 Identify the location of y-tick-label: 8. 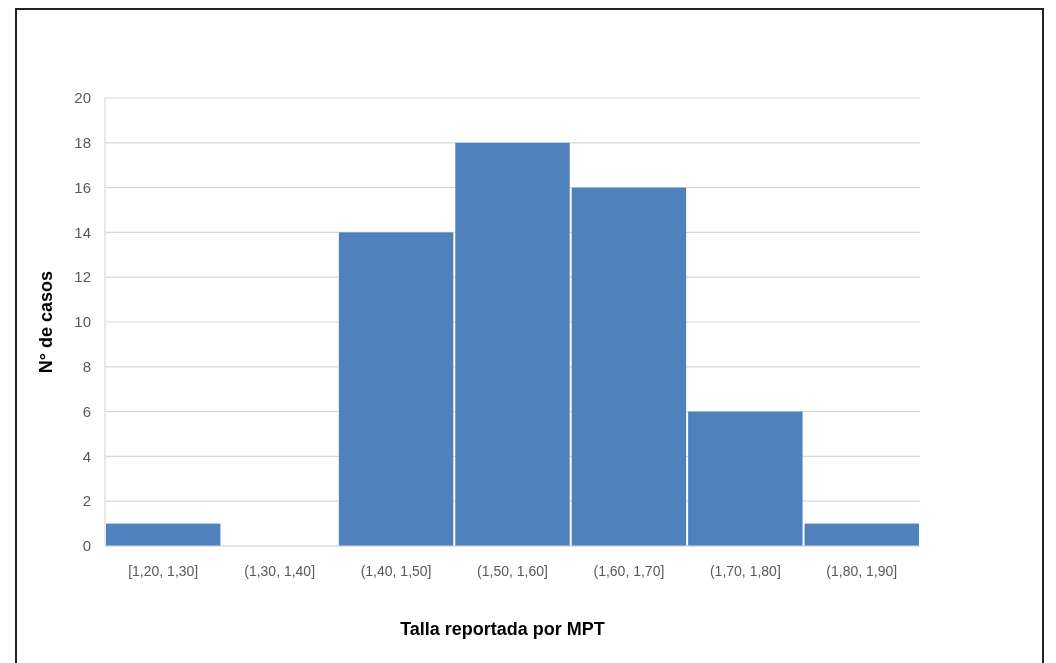
(86, 367).